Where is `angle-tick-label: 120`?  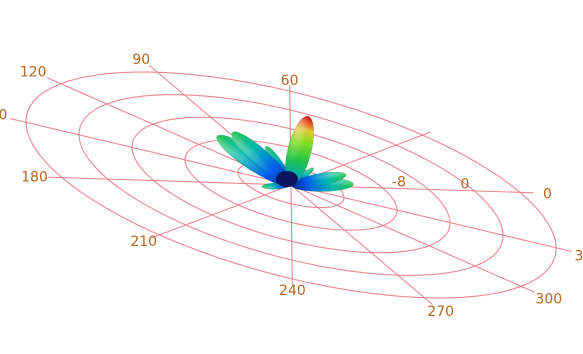
angle-tick-label: 120 is located at coordinates (33, 73).